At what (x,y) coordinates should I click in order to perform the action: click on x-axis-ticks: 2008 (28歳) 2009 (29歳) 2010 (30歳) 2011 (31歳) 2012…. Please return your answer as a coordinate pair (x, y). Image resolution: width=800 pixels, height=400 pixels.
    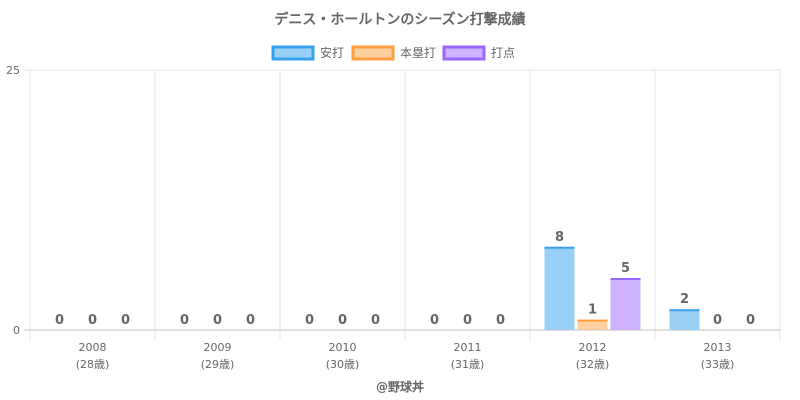
    Looking at the image, I should click on (405, 356).